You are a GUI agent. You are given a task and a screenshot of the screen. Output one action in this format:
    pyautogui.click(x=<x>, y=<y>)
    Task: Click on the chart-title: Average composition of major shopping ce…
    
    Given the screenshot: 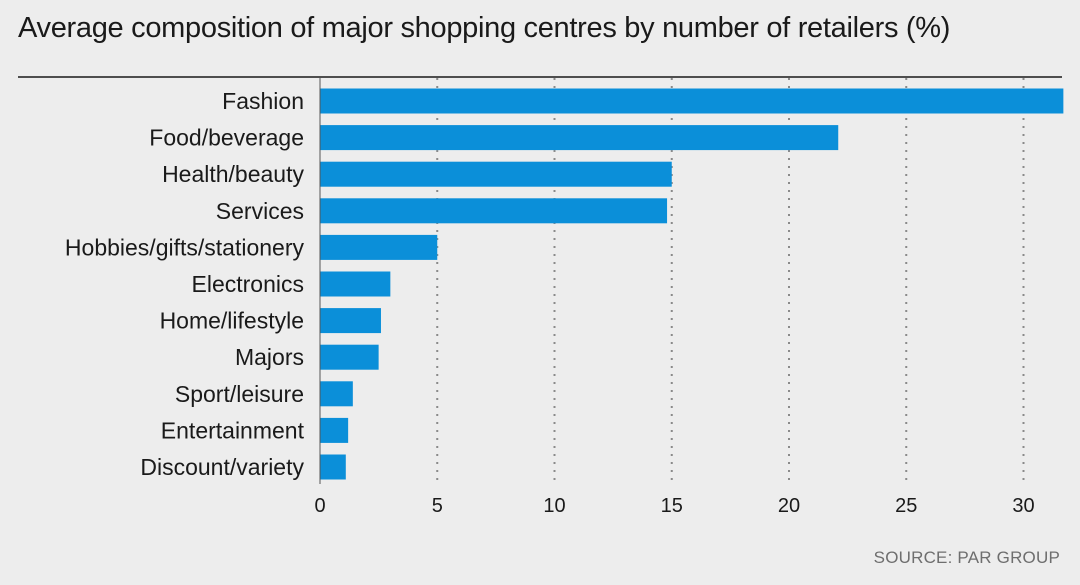 What is the action you would take?
    pyautogui.click(x=484, y=28)
    